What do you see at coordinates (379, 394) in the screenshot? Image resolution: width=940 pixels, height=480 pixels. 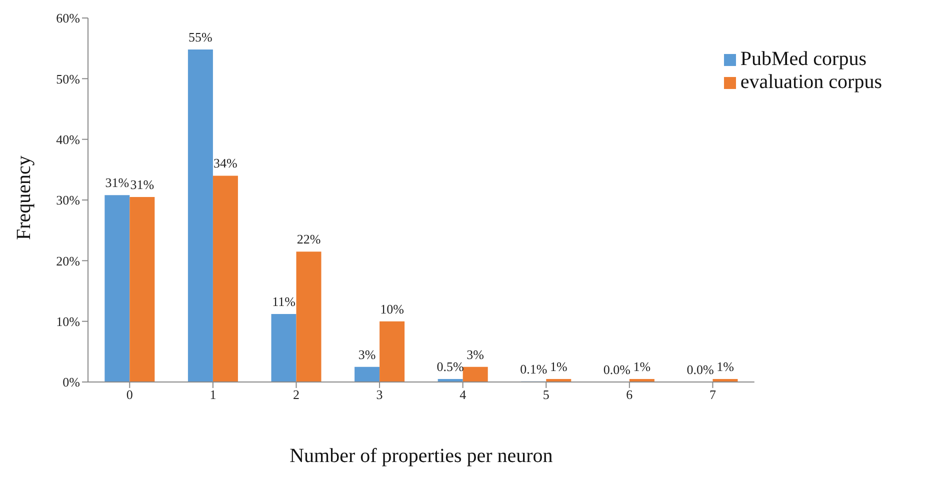 I see `x-tick-label: 3` at bounding box center [379, 394].